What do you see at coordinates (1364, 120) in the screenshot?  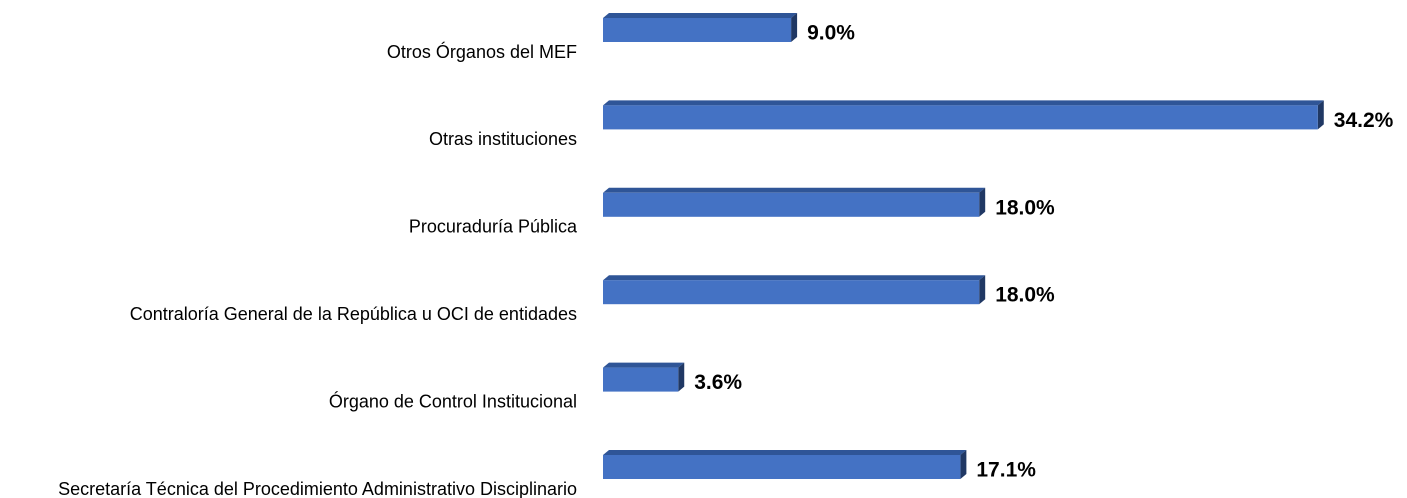 I see `value-label: 34.2%` at bounding box center [1364, 120].